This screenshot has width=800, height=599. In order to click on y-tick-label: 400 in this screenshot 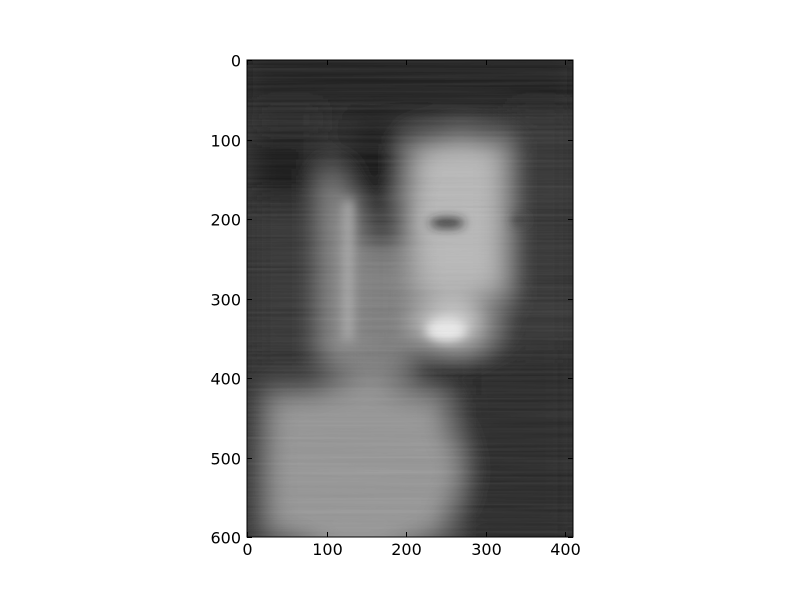, I will do `click(225, 379)`.